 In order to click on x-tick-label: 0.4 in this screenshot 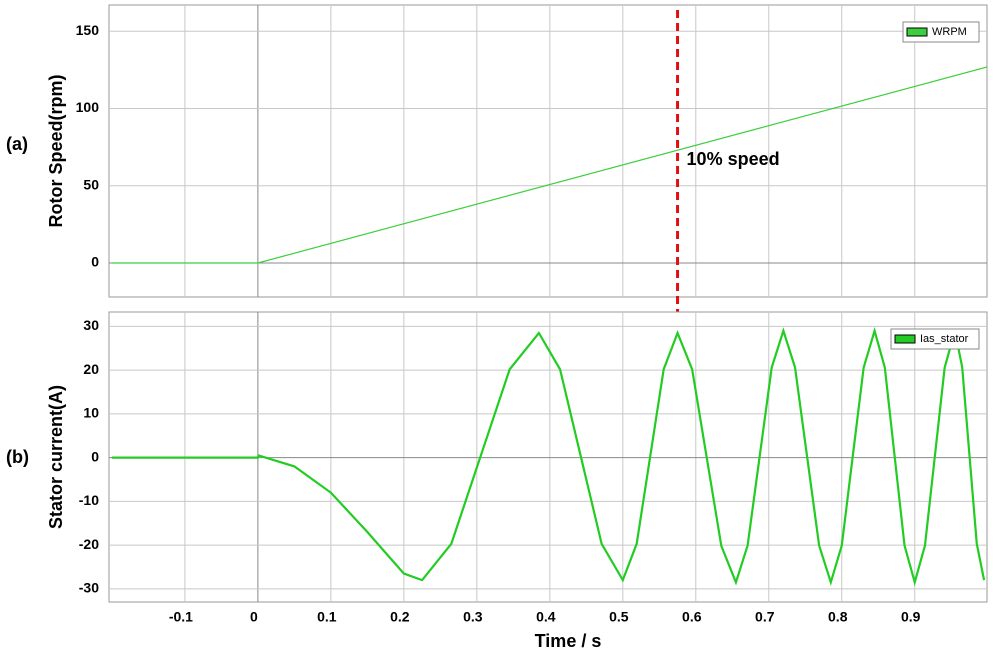, I will do `click(546, 617)`.